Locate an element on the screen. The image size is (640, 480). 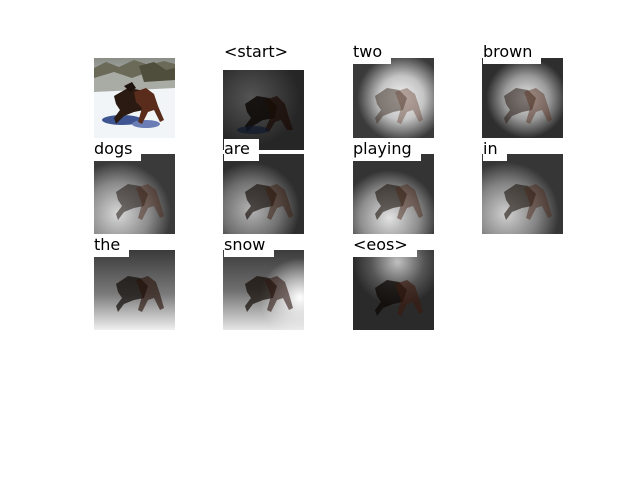
word-label-snow: snow is located at coordinates (249, 246).